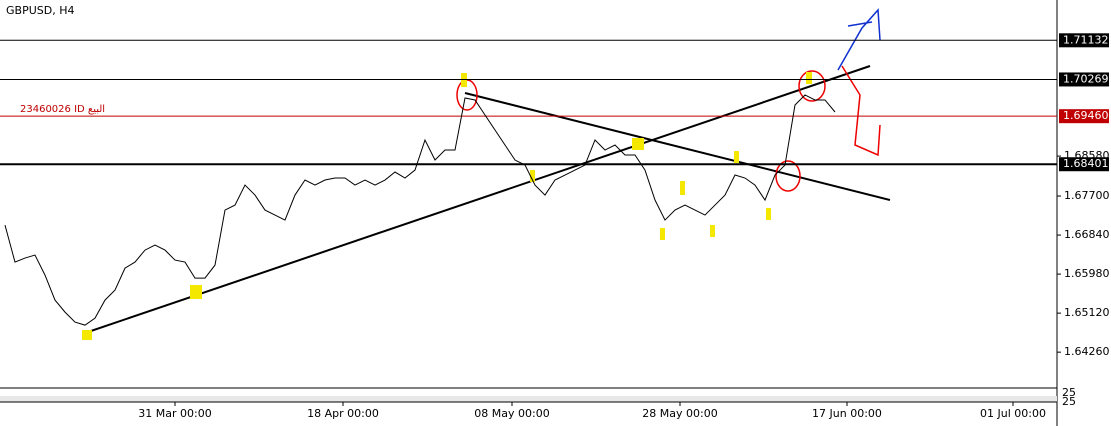 This screenshot has width=1111, height=426. What do you see at coordinates (343, 413) in the screenshot?
I see `x-tick-label: 18 Apr 00:00` at bounding box center [343, 413].